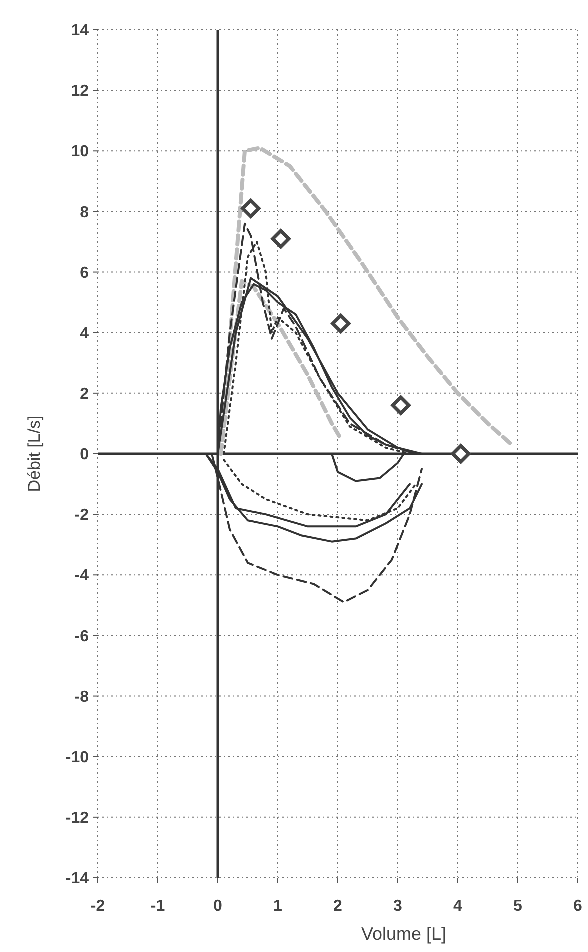  I want to click on y-tick-label: 2, so click(85, 395).